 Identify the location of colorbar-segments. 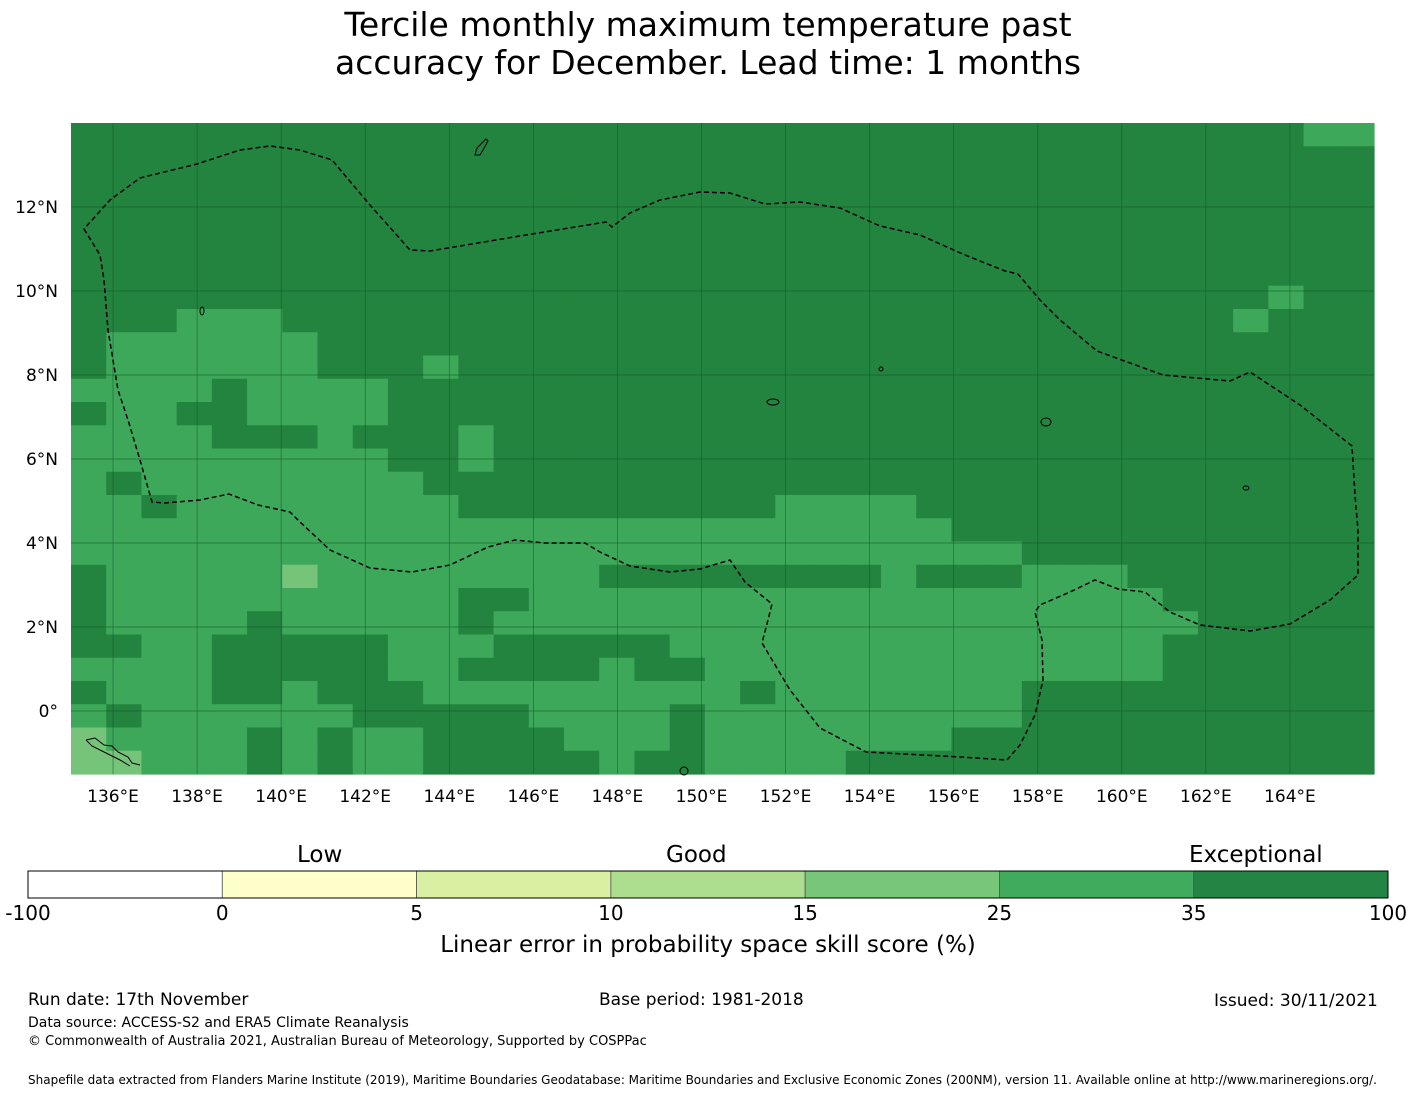
(708, 884).